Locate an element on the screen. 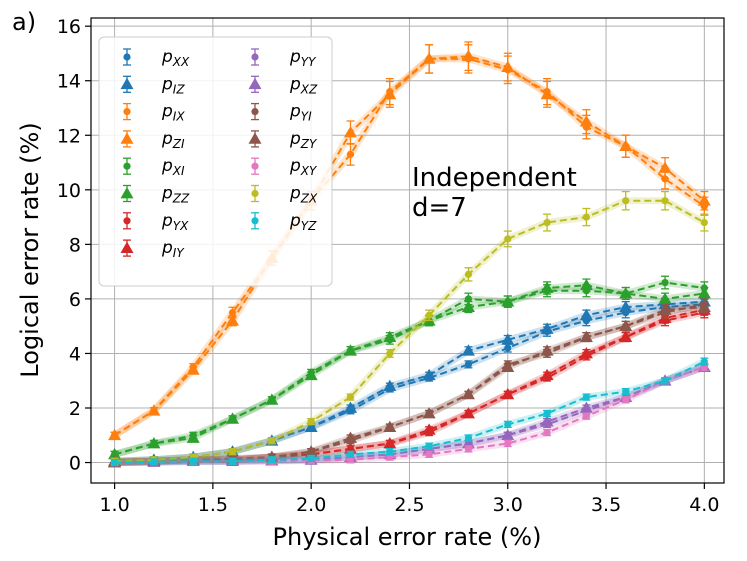  legend-subscript: YI is located at coordinates (306, 117).